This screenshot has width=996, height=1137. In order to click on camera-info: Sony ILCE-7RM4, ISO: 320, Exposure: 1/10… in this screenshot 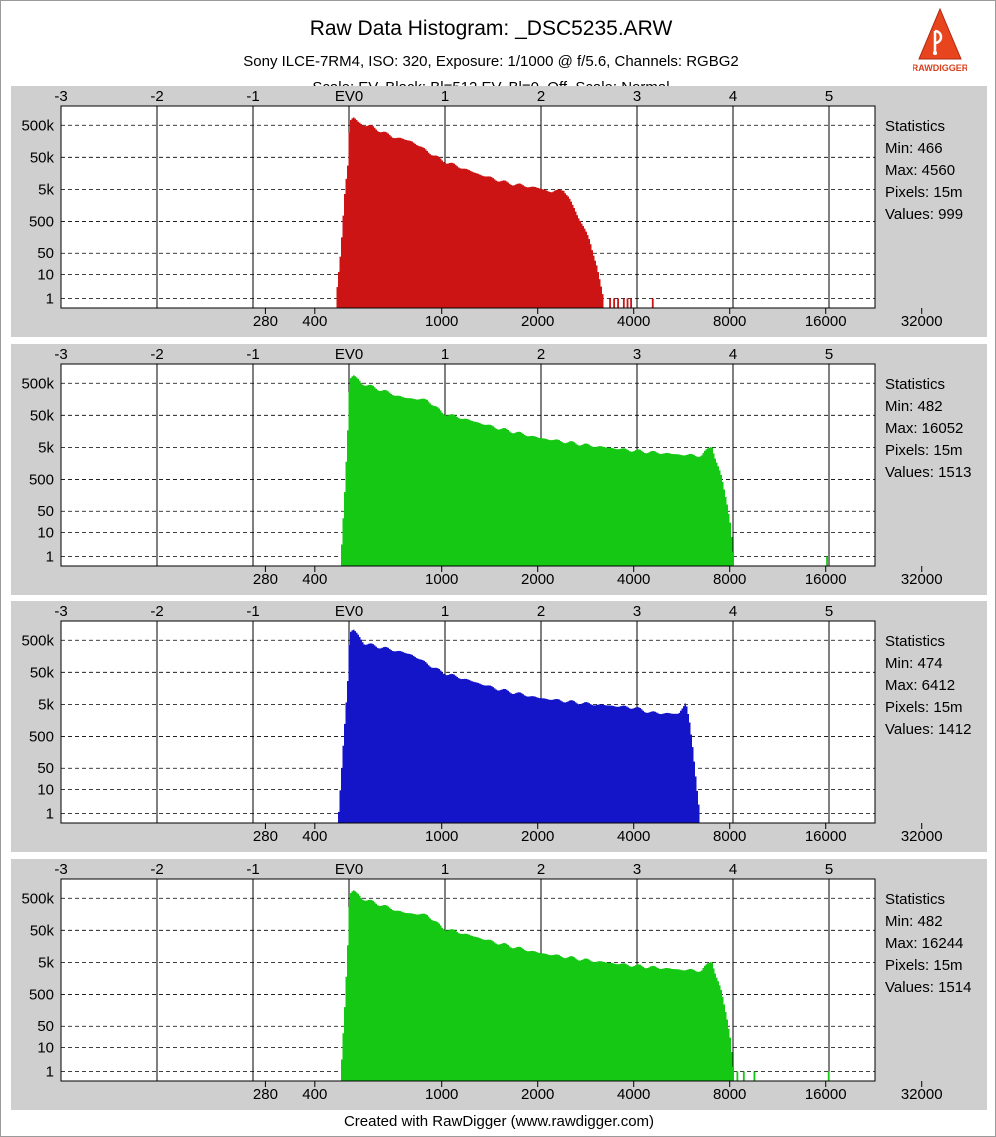, I will do `click(491, 61)`.